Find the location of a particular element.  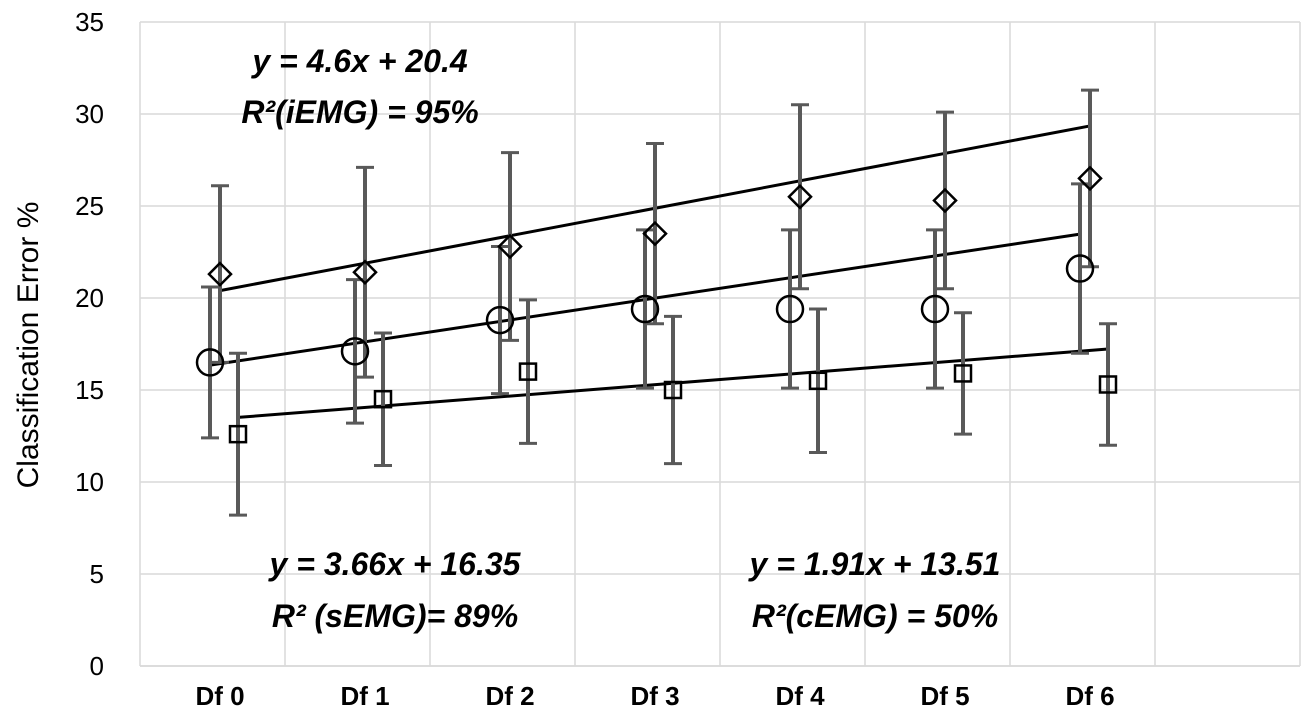

y-tick-labels: 0 5 10 15 20 25 30 35 is located at coordinates (89, 344).